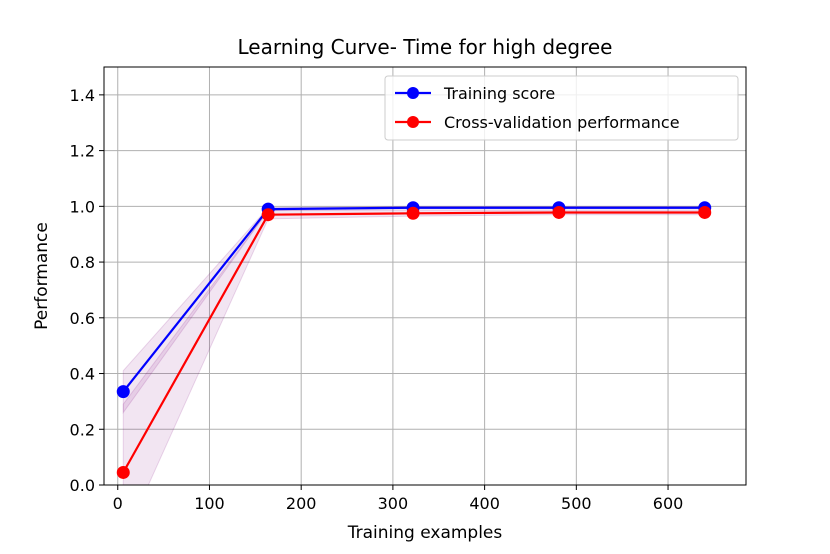 The width and height of the screenshot is (830, 554). What do you see at coordinates (87, 290) in the screenshot?
I see `y-axis-ticks: 0.0 0.2 0.4 0.6 0.8 1.0 1.2 1.4` at bounding box center [87, 290].